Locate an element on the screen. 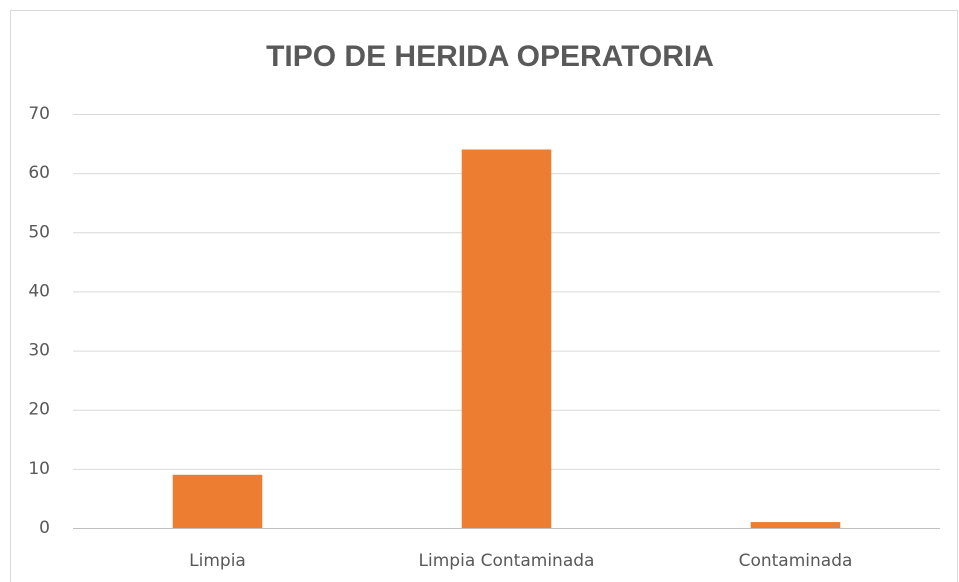 Image resolution: width=959 pixels, height=582 pixels. y-tick-label: 60 is located at coordinates (39, 173).